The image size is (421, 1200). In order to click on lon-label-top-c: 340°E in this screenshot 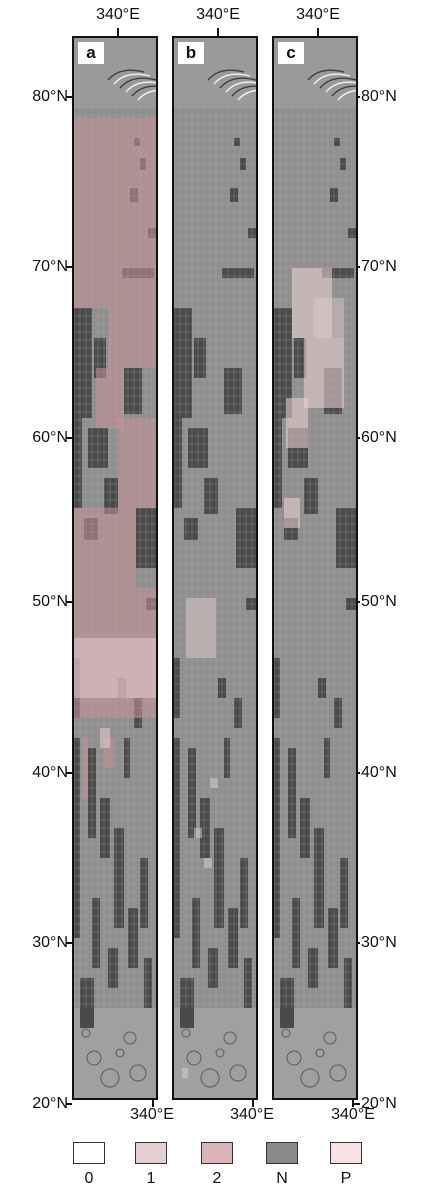, I will do `click(318, 14)`.